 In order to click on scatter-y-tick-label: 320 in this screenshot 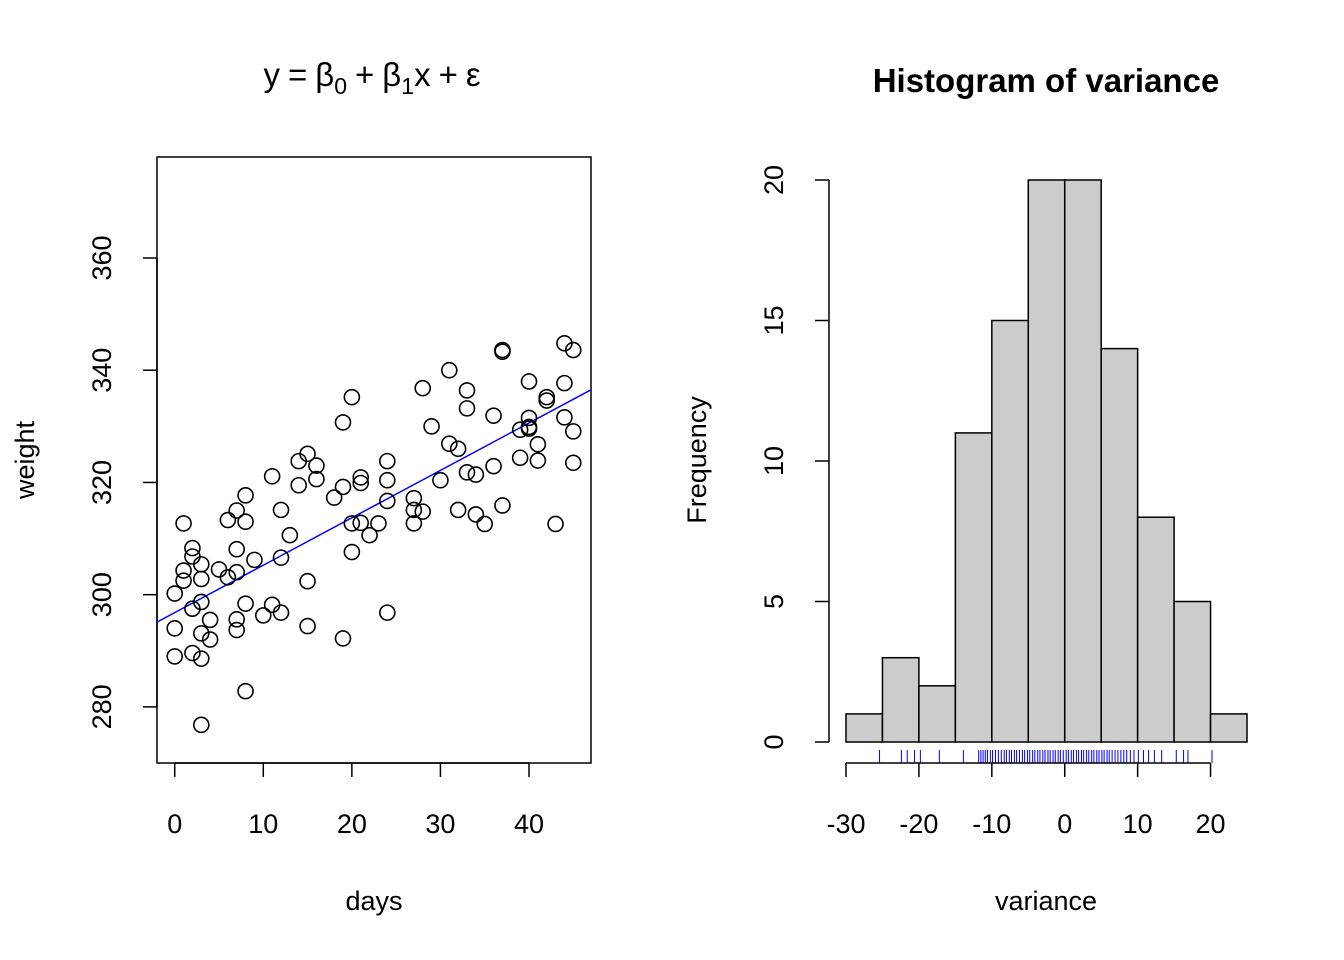, I will do `click(102, 482)`.